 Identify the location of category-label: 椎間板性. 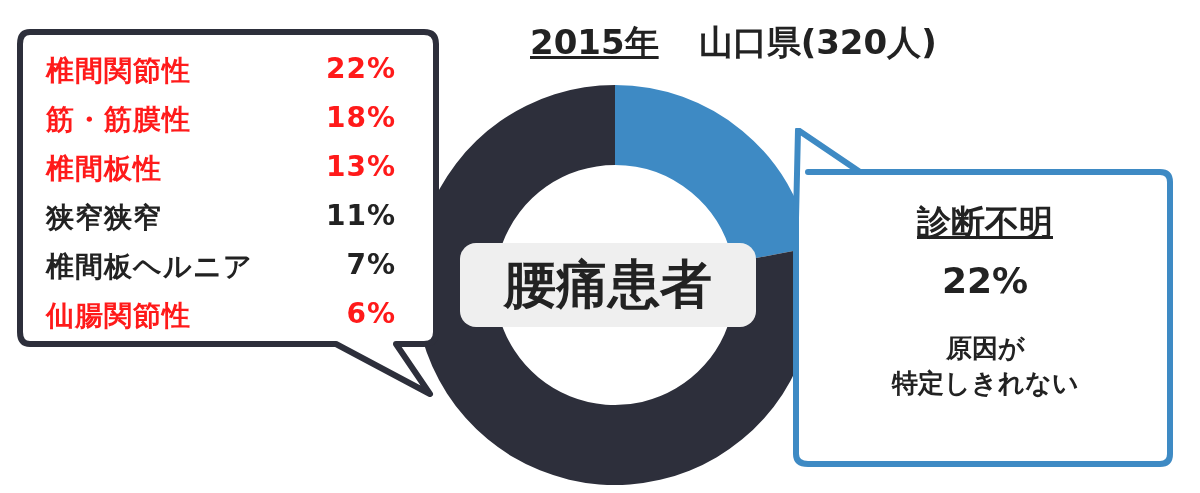
(104, 169).